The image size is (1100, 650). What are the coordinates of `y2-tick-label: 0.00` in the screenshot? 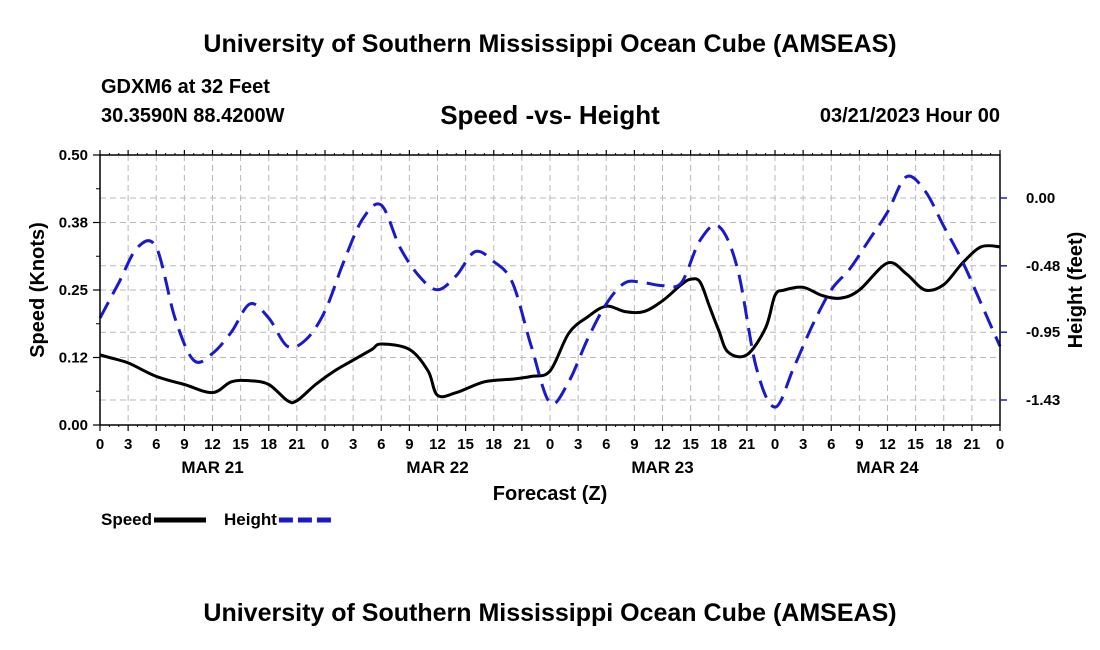 It's located at (1040, 198).